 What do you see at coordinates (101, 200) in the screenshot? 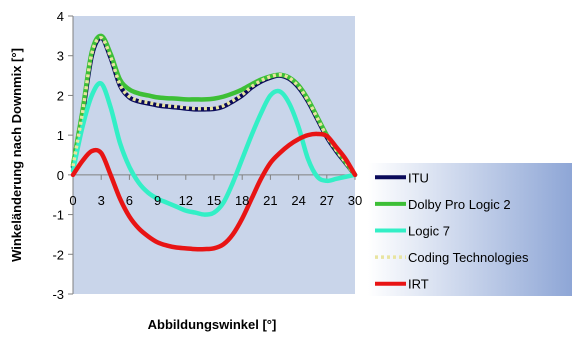
I see `x-tick-label: 3` at bounding box center [101, 200].